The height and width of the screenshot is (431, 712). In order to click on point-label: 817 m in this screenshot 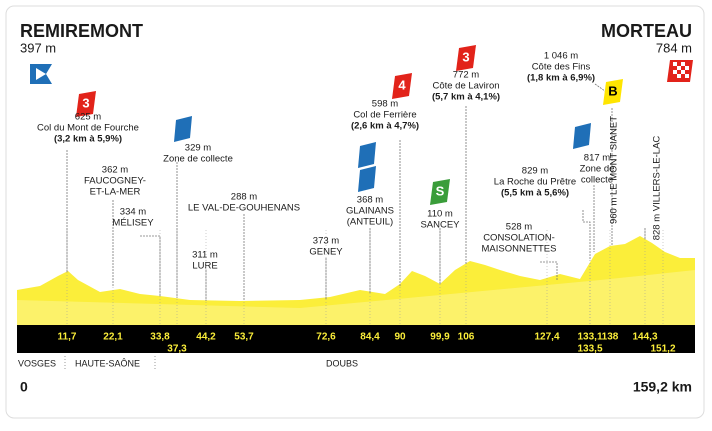, I will do `click(597, 158)`.